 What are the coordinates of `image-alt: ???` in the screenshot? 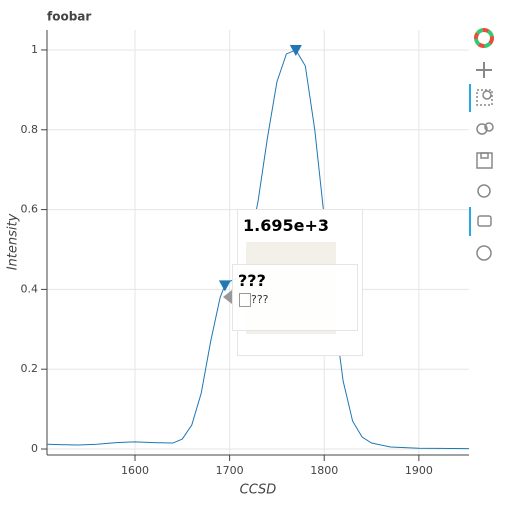 It's located at (260, 299).